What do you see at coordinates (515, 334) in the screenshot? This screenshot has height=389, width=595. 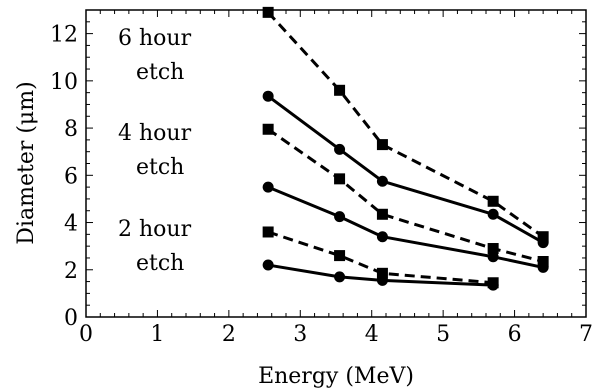 I see `x-tick-label: 6` at bounding box center [515, 334].